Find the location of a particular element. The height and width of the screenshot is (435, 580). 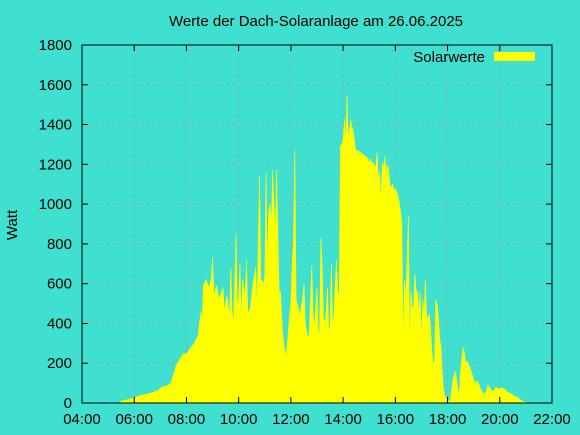

y-tick-label: 200 is located at coordinates (59, 363).